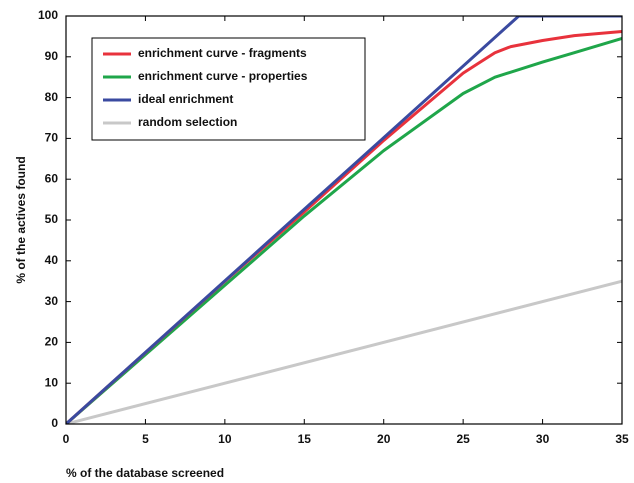  Describe the element at coordinates (52, 138) in the screenshot. I see `y-tick-label: 70` at that location.